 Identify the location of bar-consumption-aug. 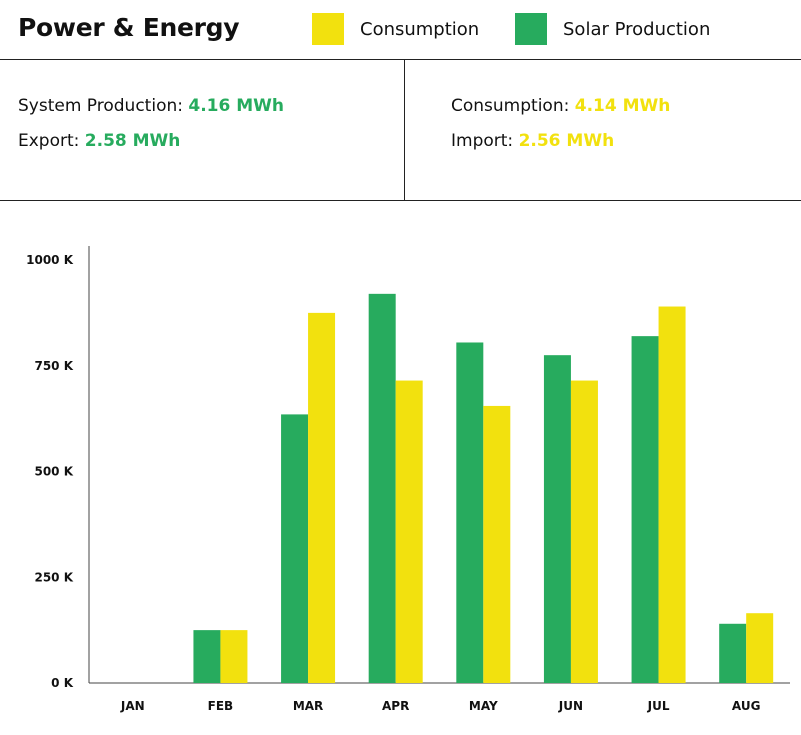
(760, 648).